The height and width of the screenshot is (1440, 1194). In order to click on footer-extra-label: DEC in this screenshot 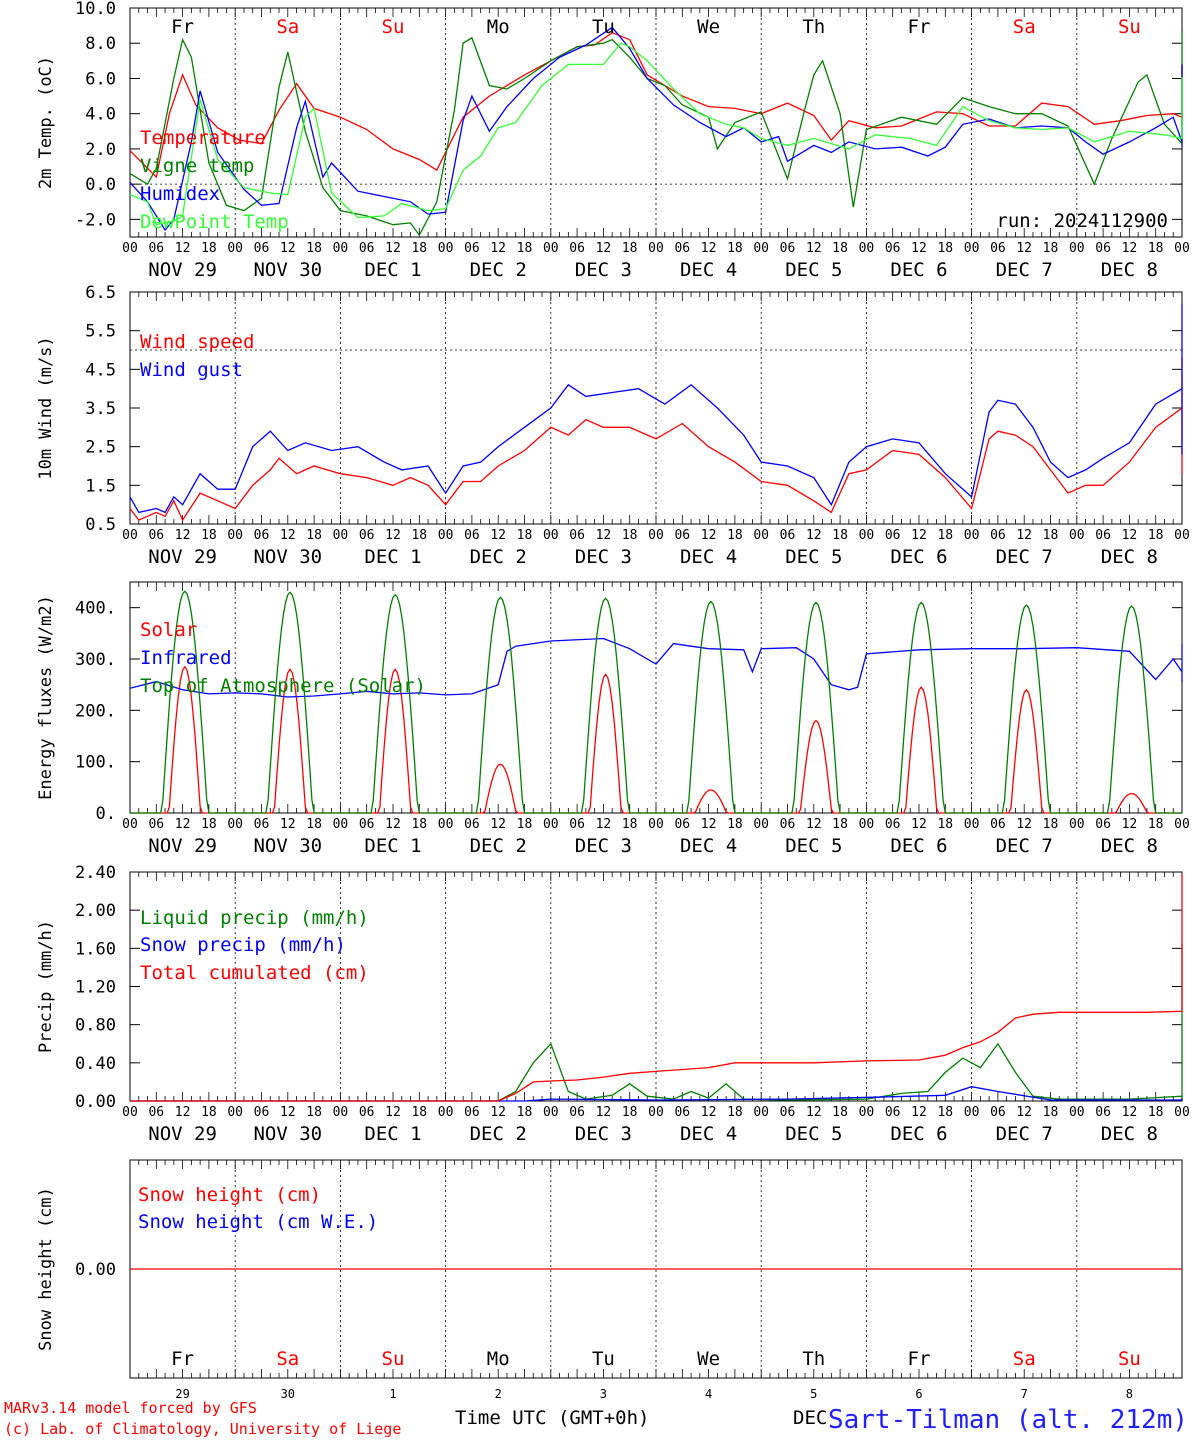, I will do `click(810, 1418)`.